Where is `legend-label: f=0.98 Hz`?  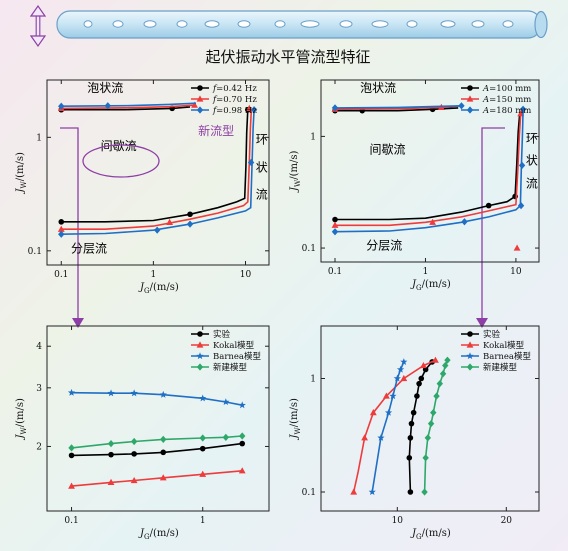 legend-label: f=0.98 Hz is located at coordinates (234, 111).